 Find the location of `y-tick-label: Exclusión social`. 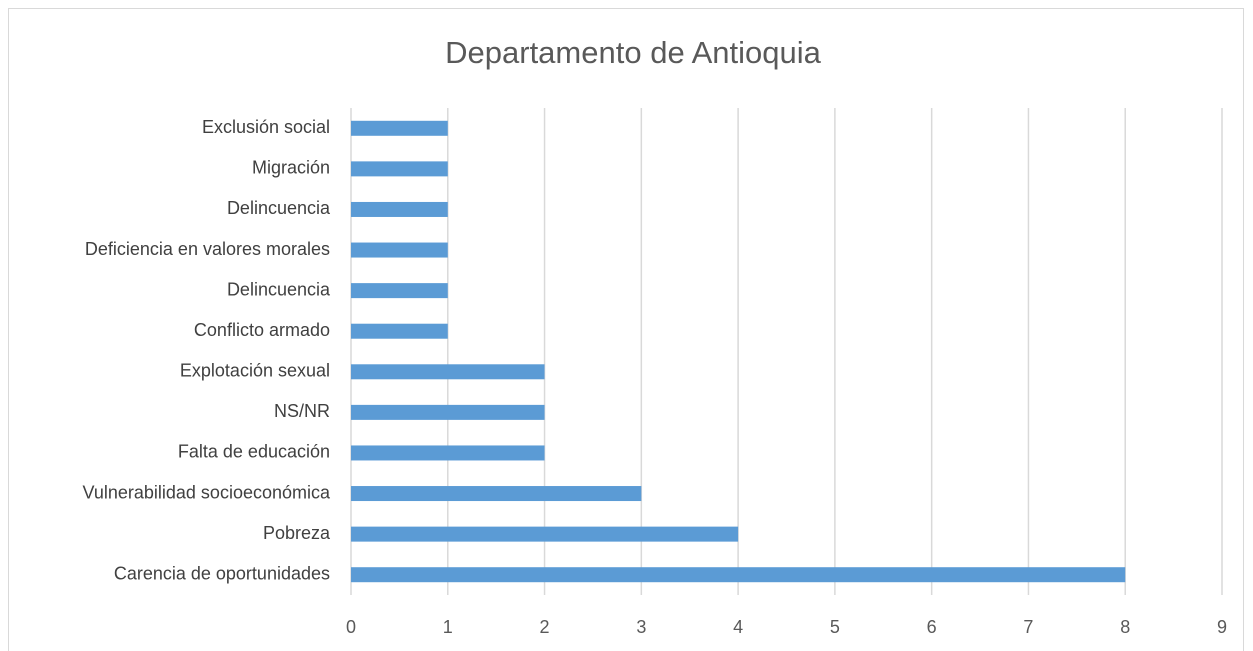

y-tick-label: Exclusión social is located at coordinates (266, 127).